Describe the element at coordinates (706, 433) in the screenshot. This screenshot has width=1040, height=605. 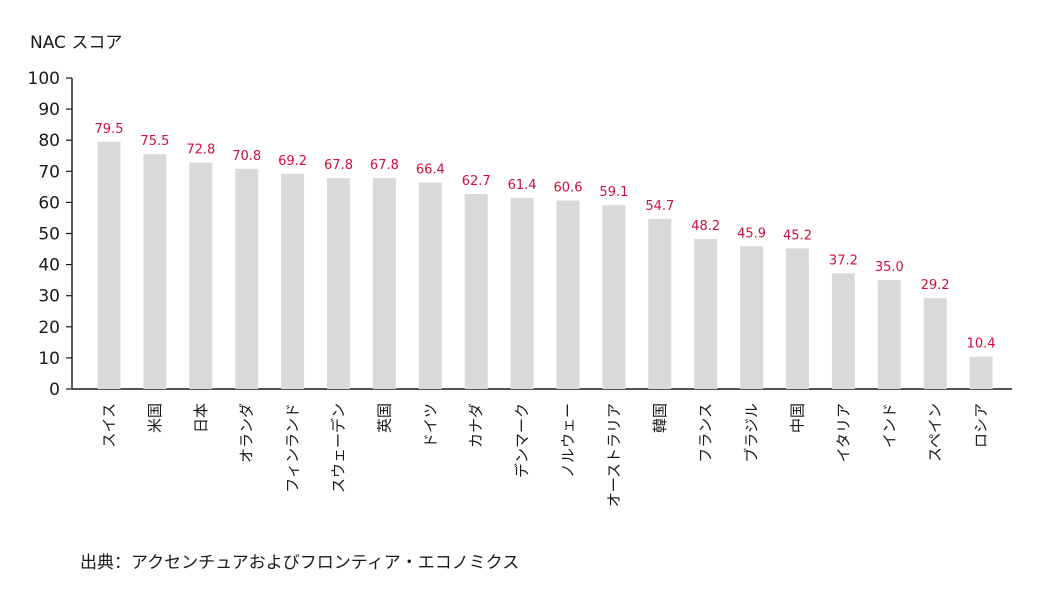
I see `x-tick-label: フランス` at that location.